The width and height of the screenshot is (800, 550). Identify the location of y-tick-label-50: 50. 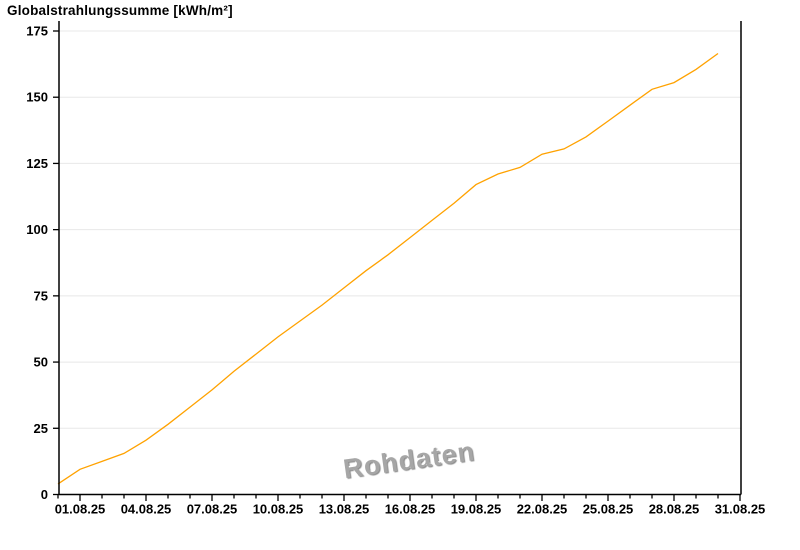
(41, 362).